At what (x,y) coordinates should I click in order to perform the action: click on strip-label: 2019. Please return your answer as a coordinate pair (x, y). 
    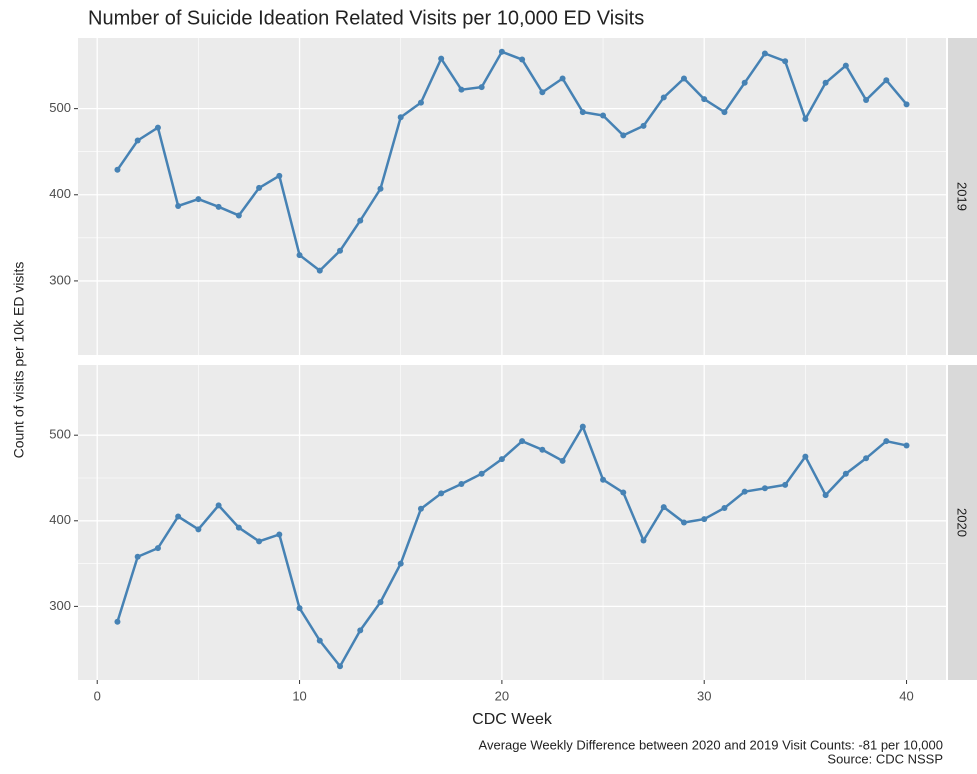
    Looking at the image, I should click on (962, 196).